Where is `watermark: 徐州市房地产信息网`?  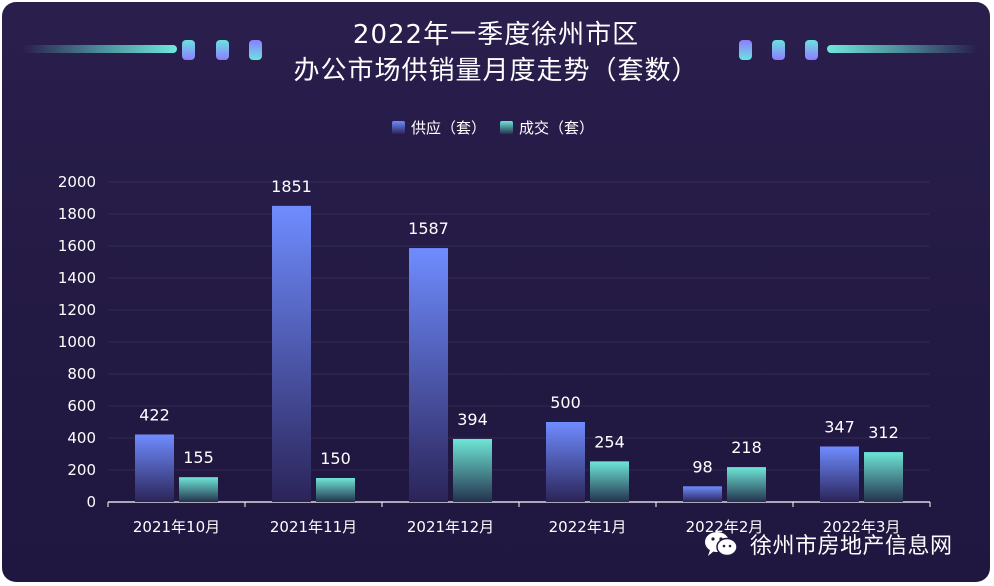
watermark: 徐州市房地产信息网 is located at coordinates (827, 544).